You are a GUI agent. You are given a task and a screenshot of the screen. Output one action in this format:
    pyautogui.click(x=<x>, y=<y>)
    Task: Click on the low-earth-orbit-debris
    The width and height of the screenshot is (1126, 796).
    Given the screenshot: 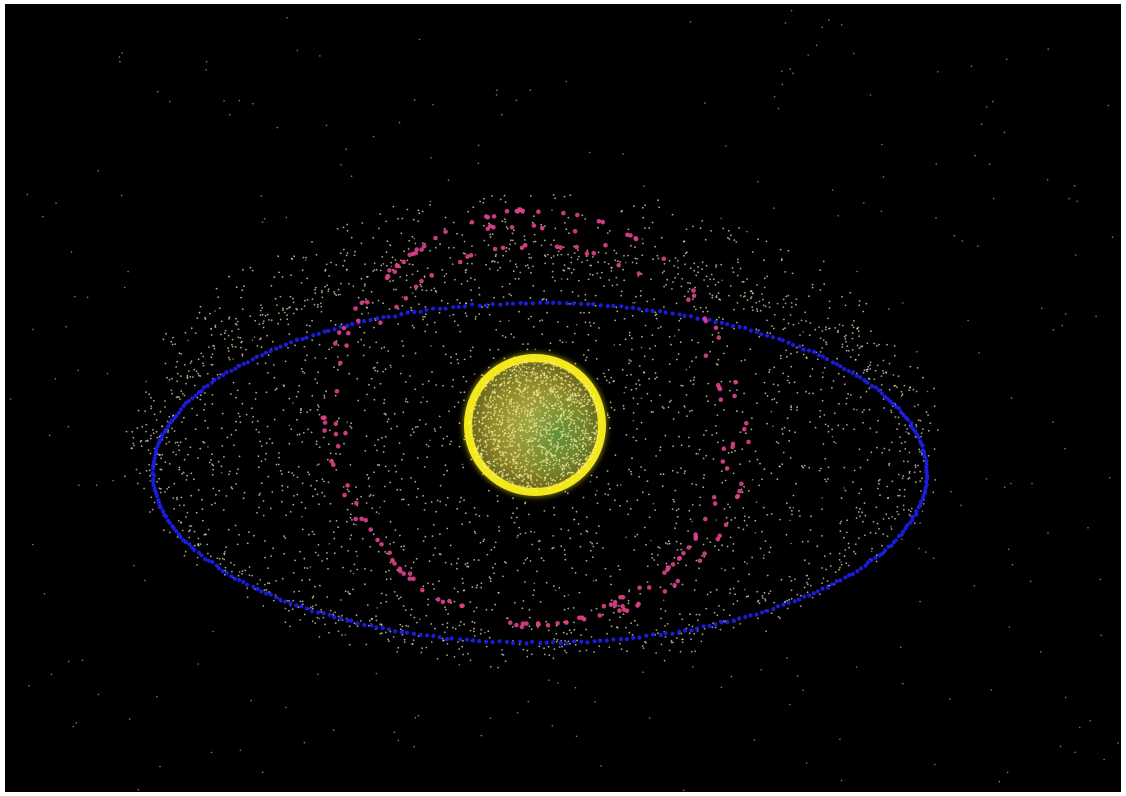 What is the action you would take?
    pyautogui.click(x=534, y=425)
    